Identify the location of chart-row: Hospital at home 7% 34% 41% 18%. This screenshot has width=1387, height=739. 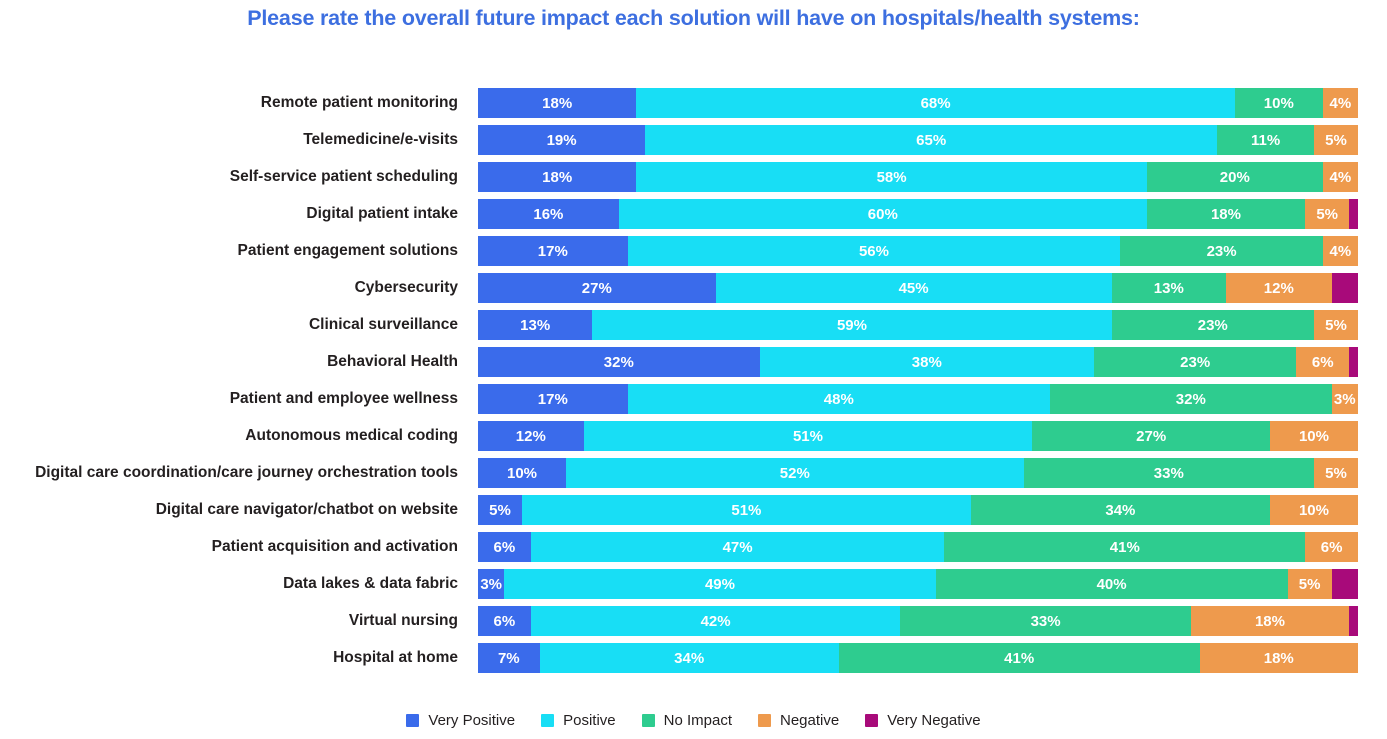
(693, 658).